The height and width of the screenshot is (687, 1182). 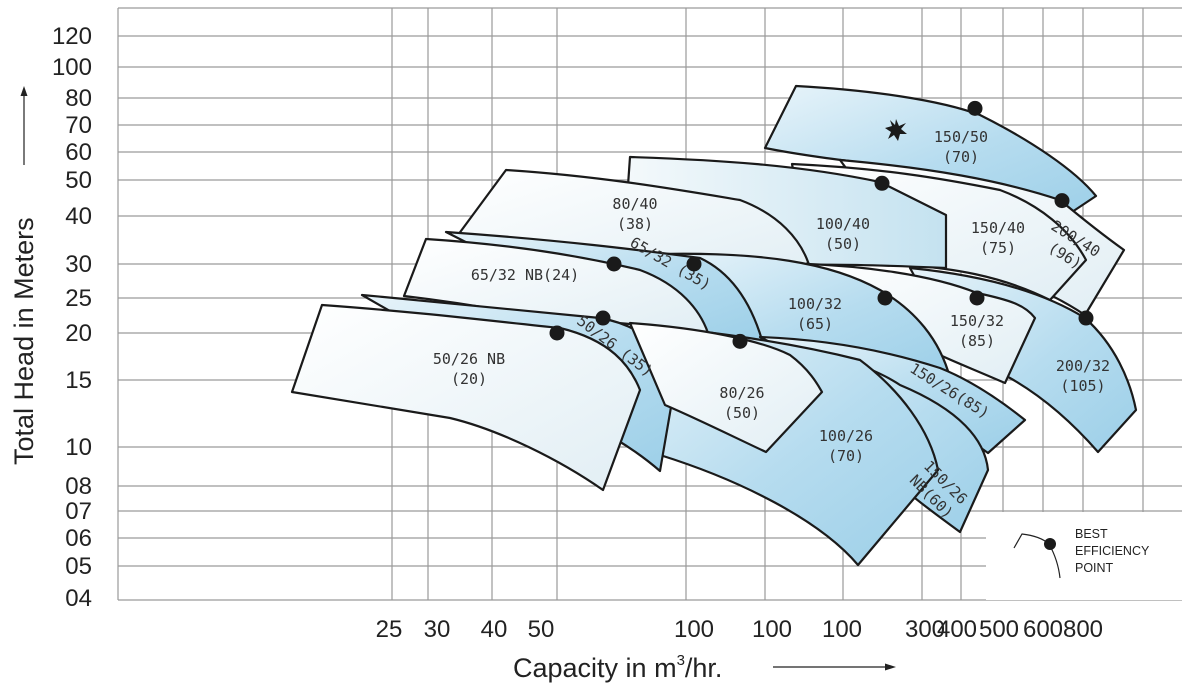 I want to click on x-tick-label: 40, so click(x=494, y=629).